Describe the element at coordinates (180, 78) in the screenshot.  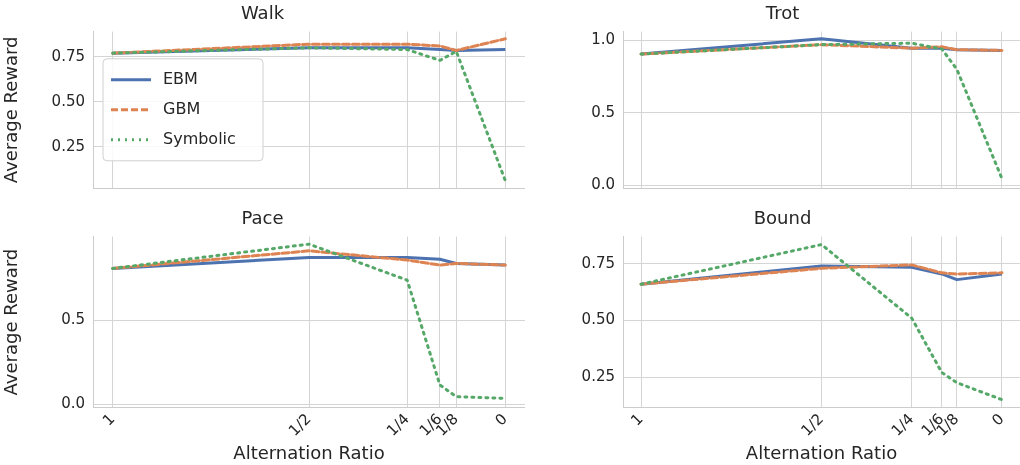
I see `legend-label: EBM` at that location.